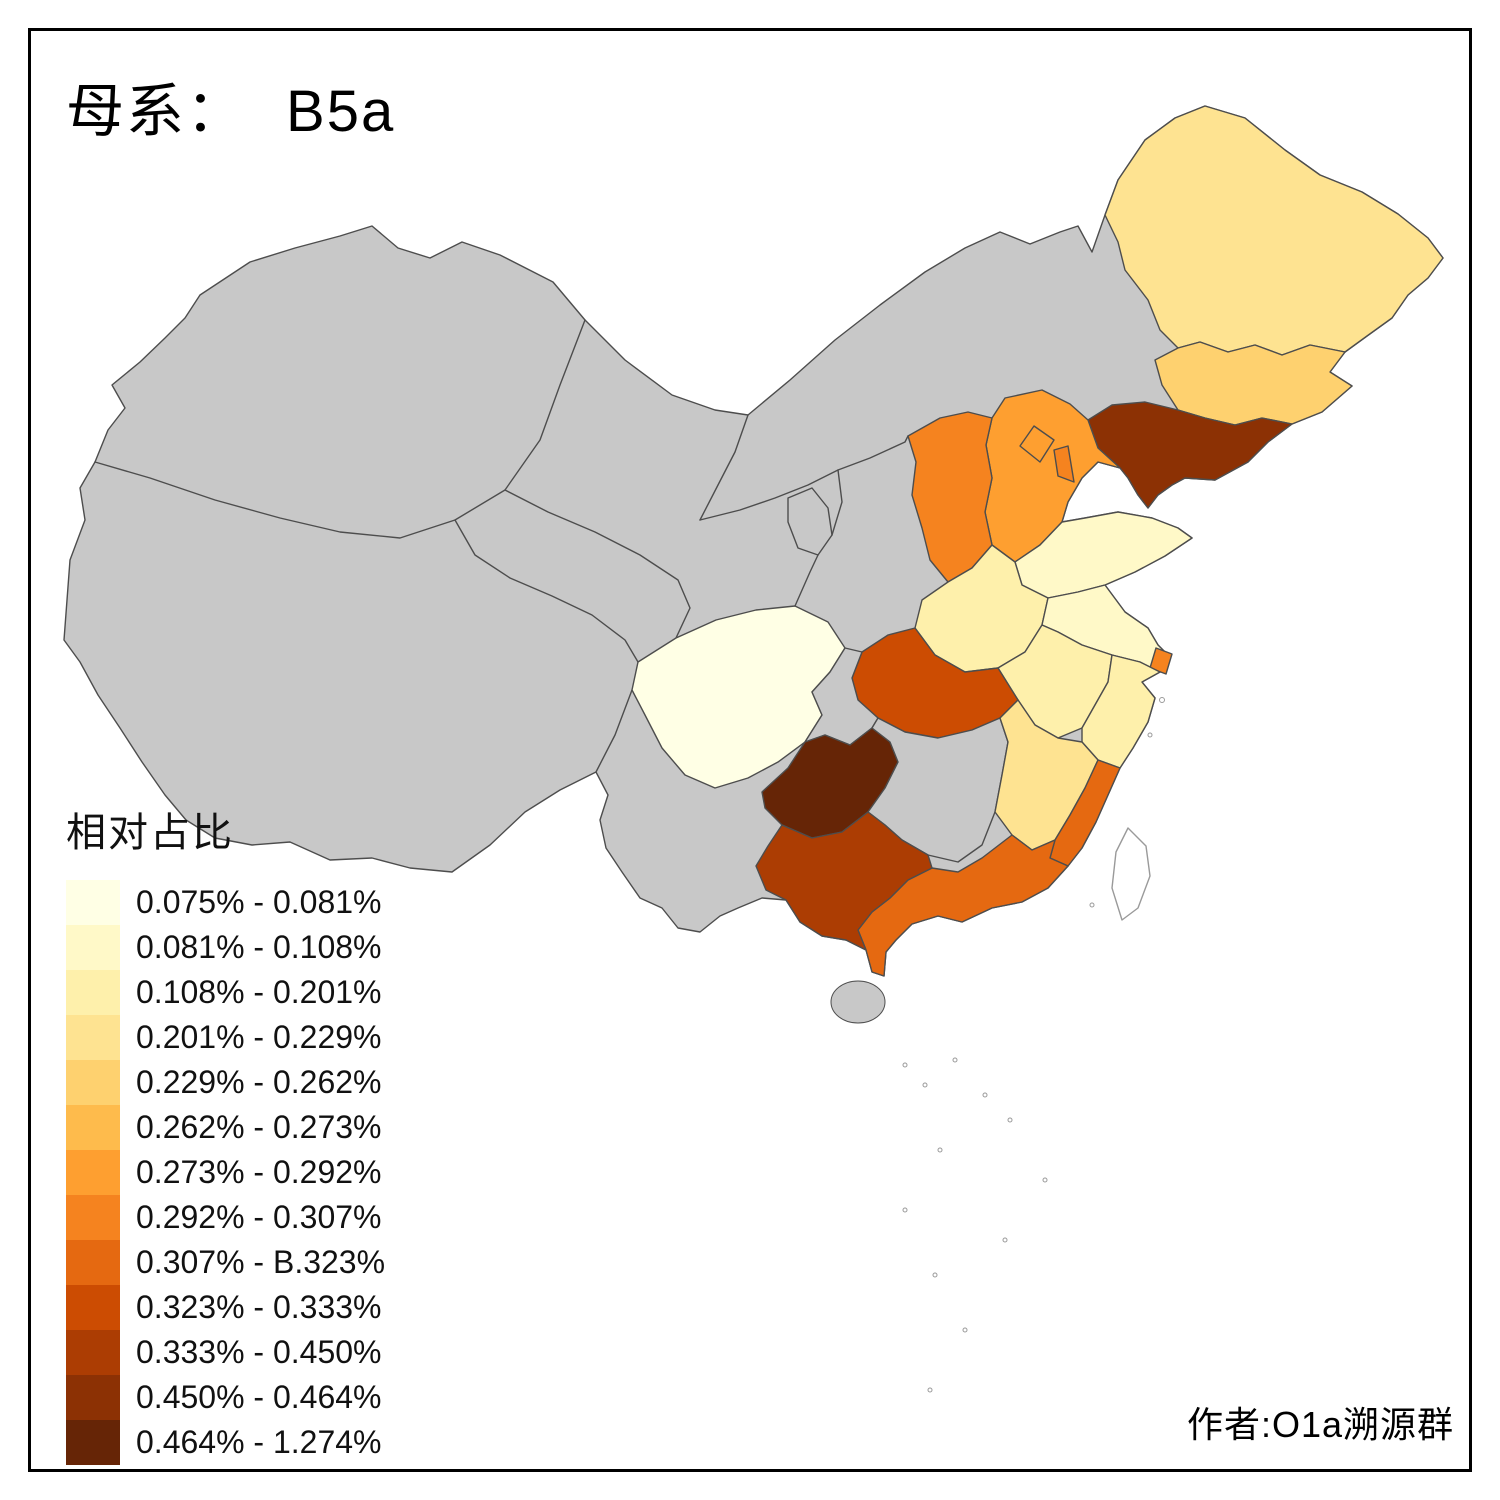  What do you see at coordinates (261, 1262) in the screenshot?
I see `legend-label: 0.307% - B.323%` at bounding box center [261, 1262].